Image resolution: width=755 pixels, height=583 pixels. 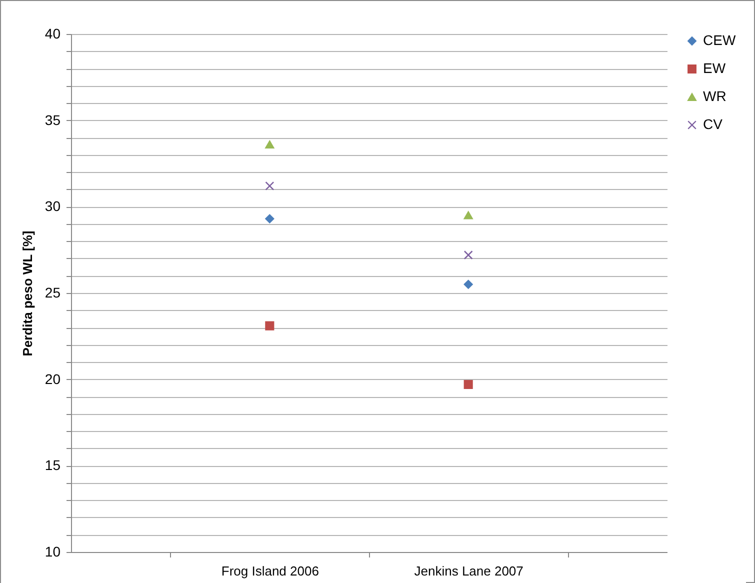 I want to click on y-tick-label: 30, so click(x=52, y=206).